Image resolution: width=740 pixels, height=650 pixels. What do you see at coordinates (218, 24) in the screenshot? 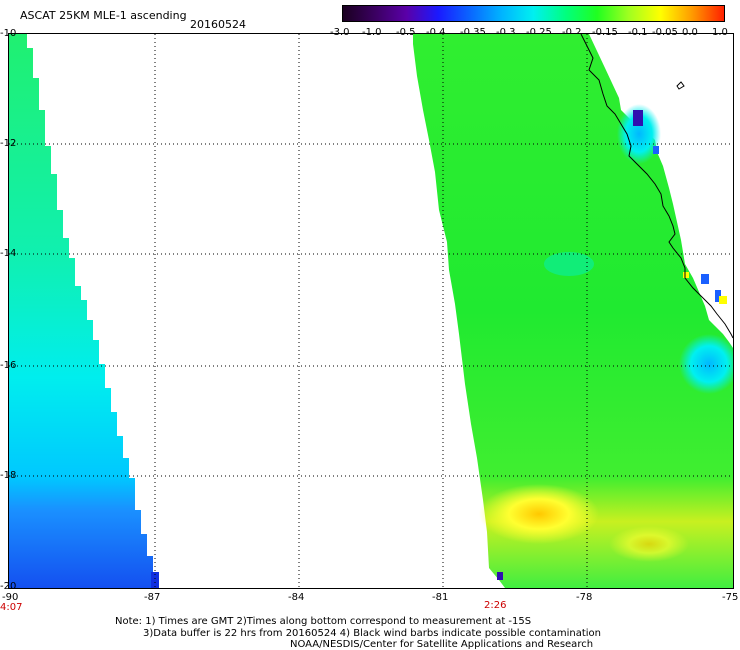
I see `plot-date: 20160524` at bounding box center [218, 24].